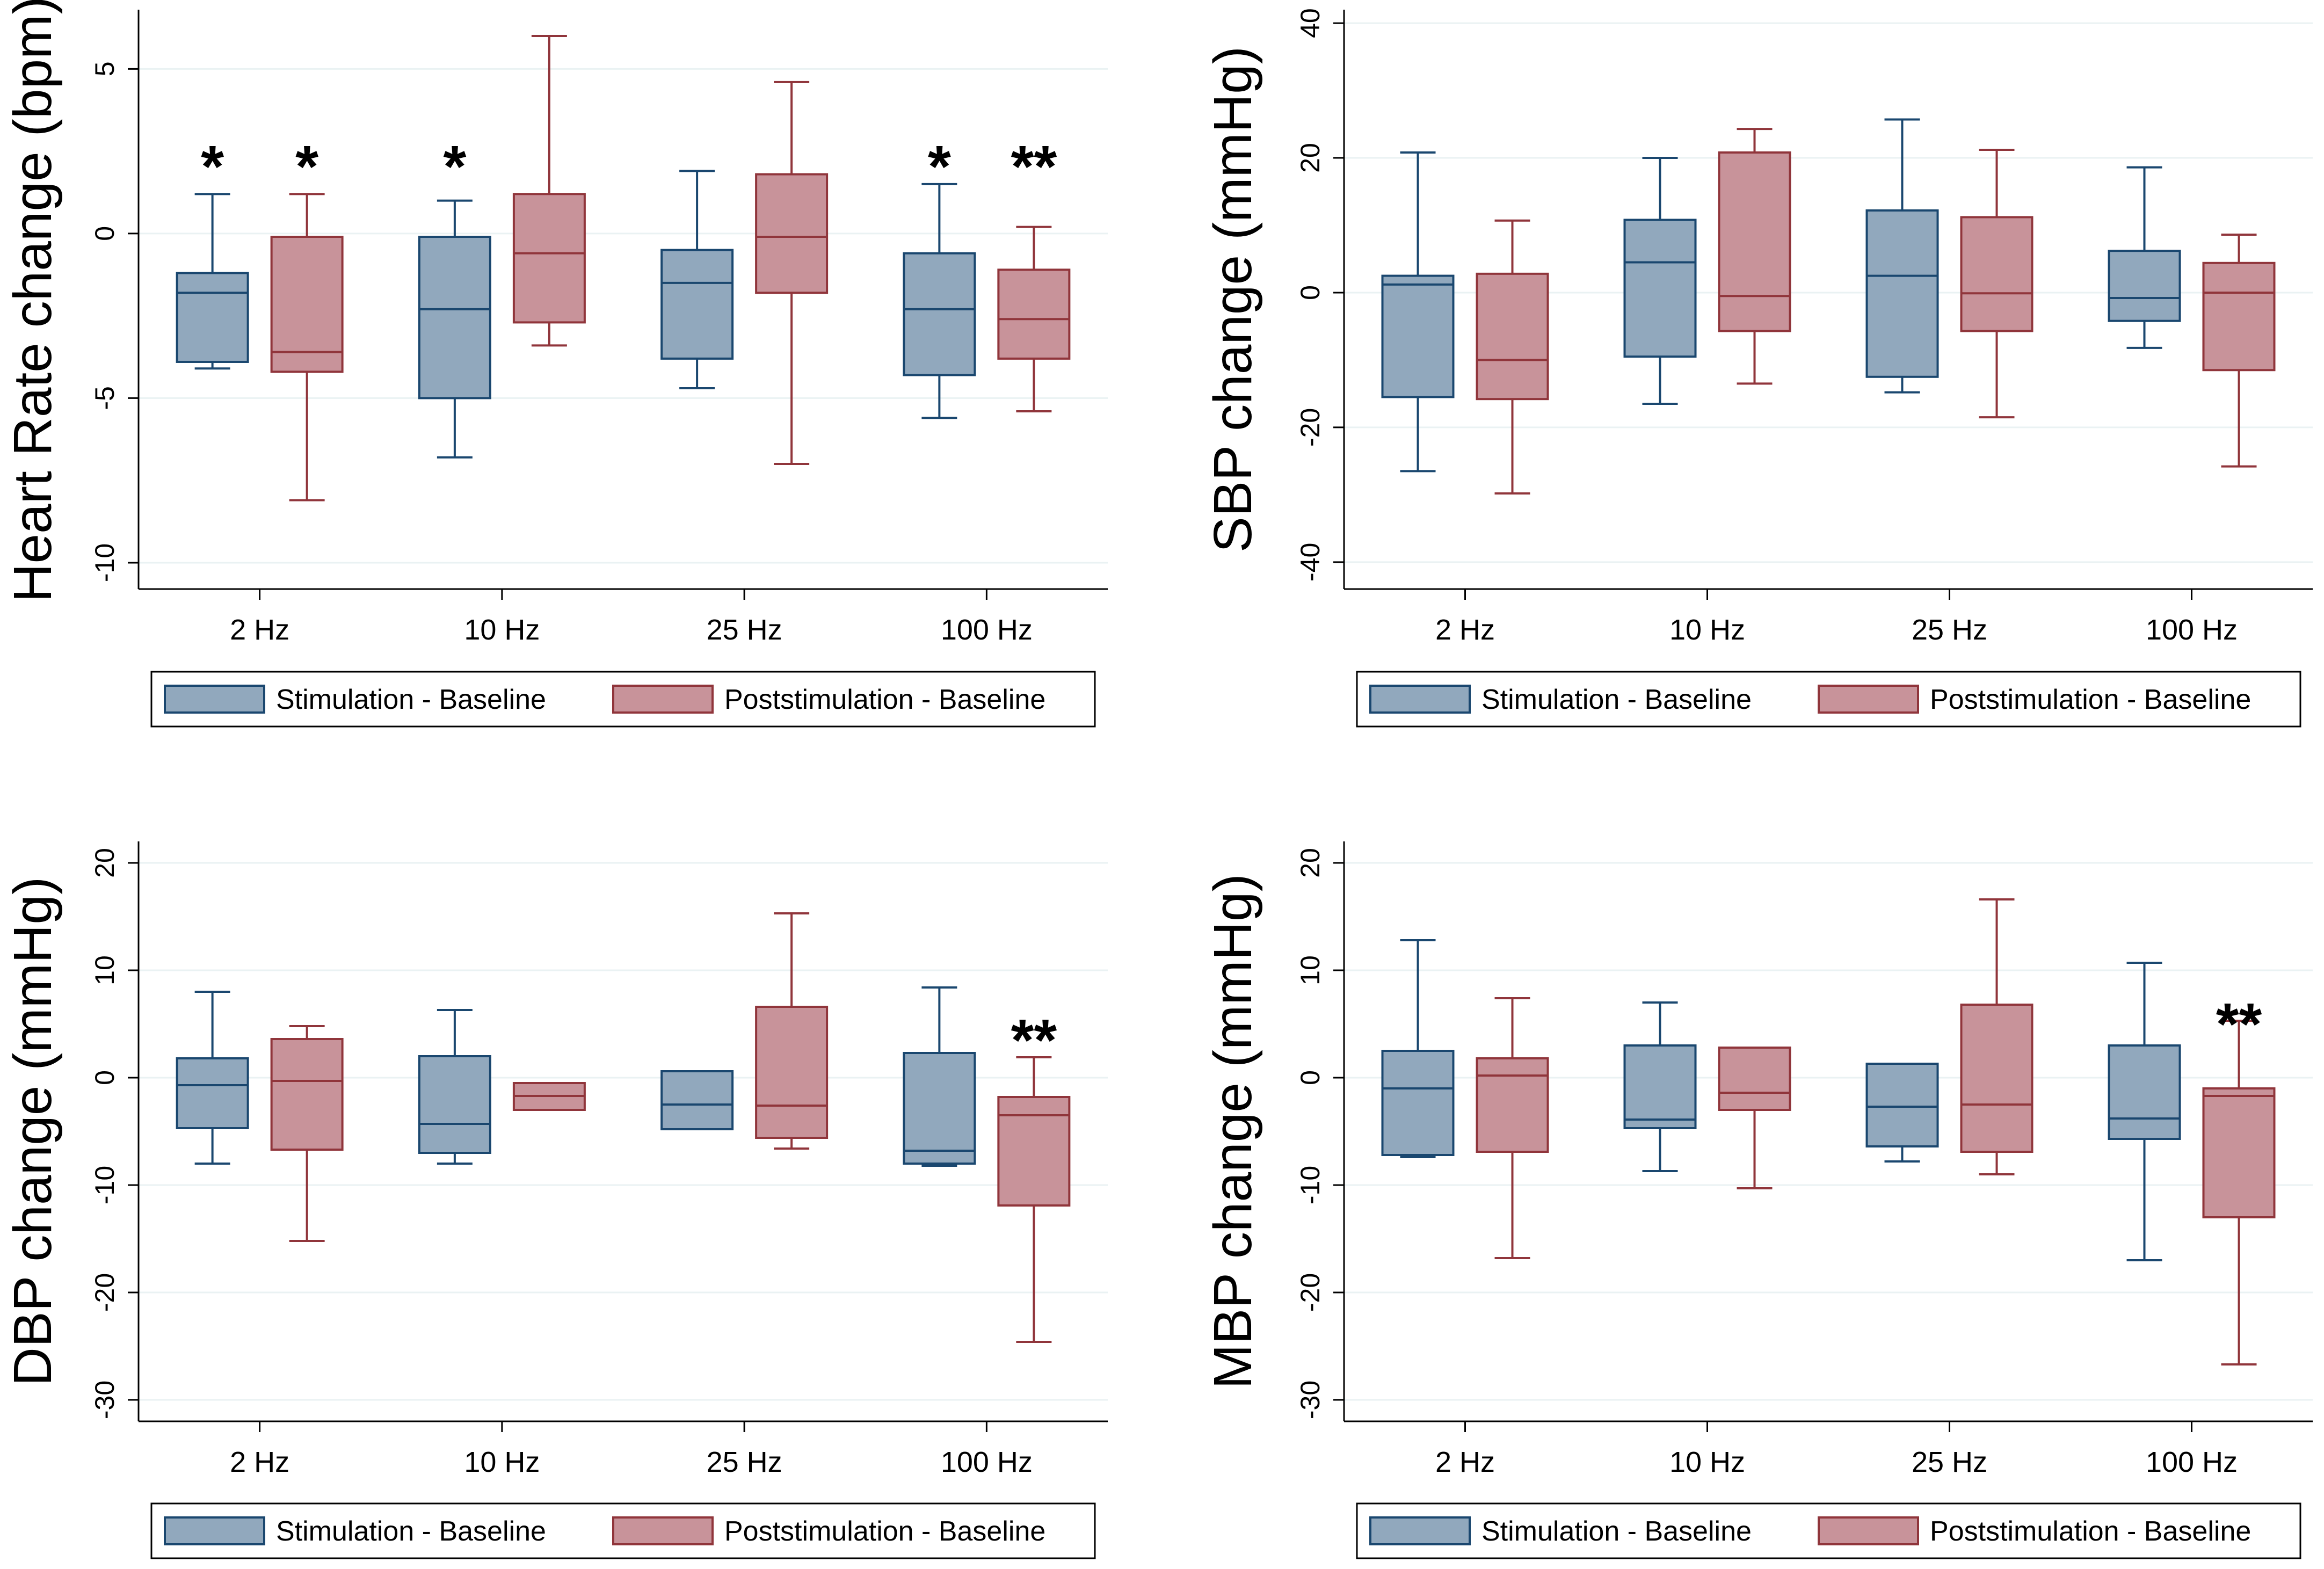 The image size is (2324, 1569). What do you see at coordinates (105, 398) in the screenshot?
I see `y-tick-label: -5` at bounding box center [105, 398].